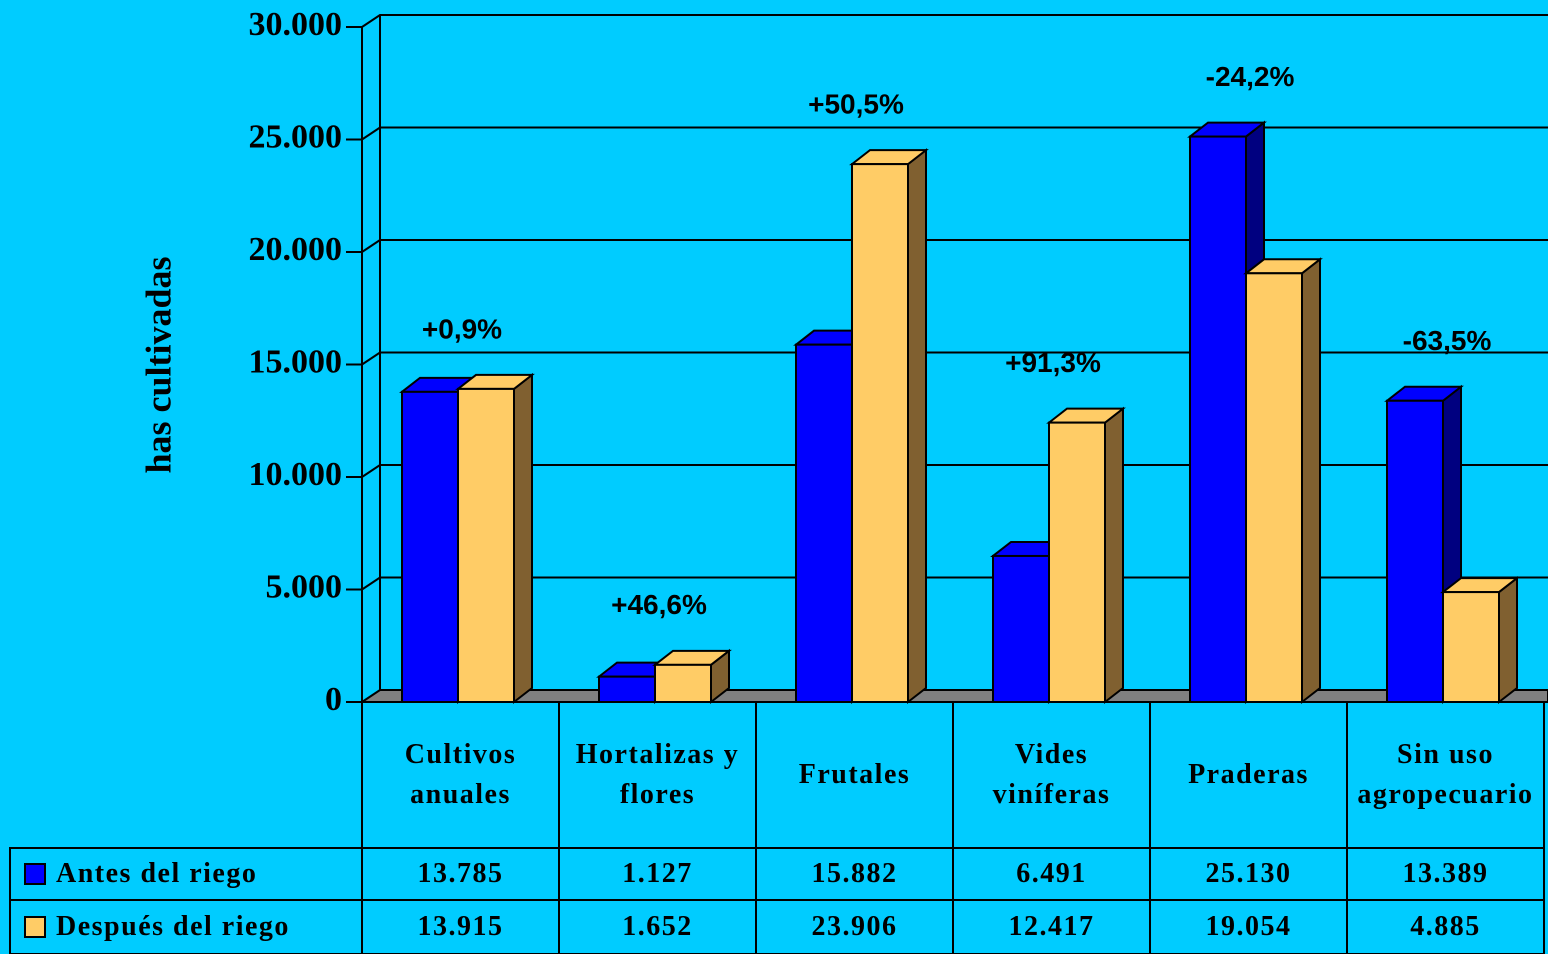 Image resolution: width=1548 pixels, height=954 pixels. Describe the element at coordinates (304, 586) in the screenshot. I see `y-tick-label: 5.000` at that location.